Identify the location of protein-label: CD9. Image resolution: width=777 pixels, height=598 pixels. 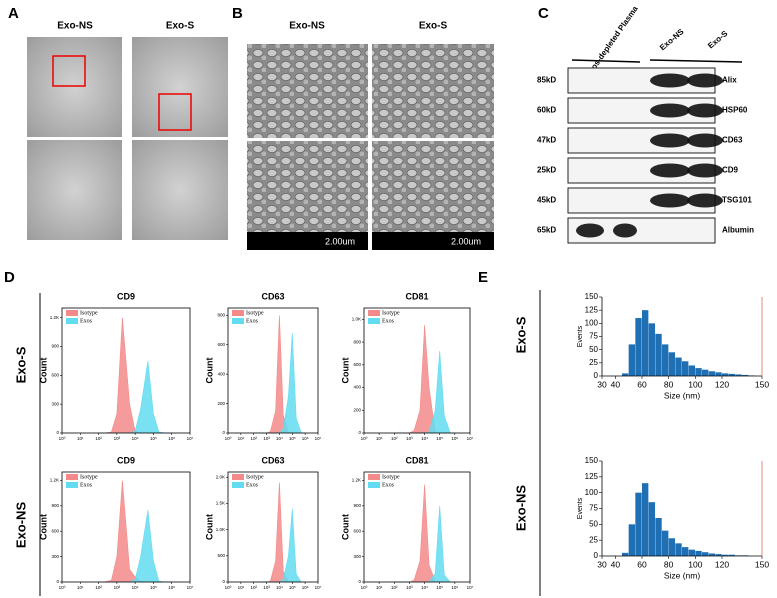
(730, 170).